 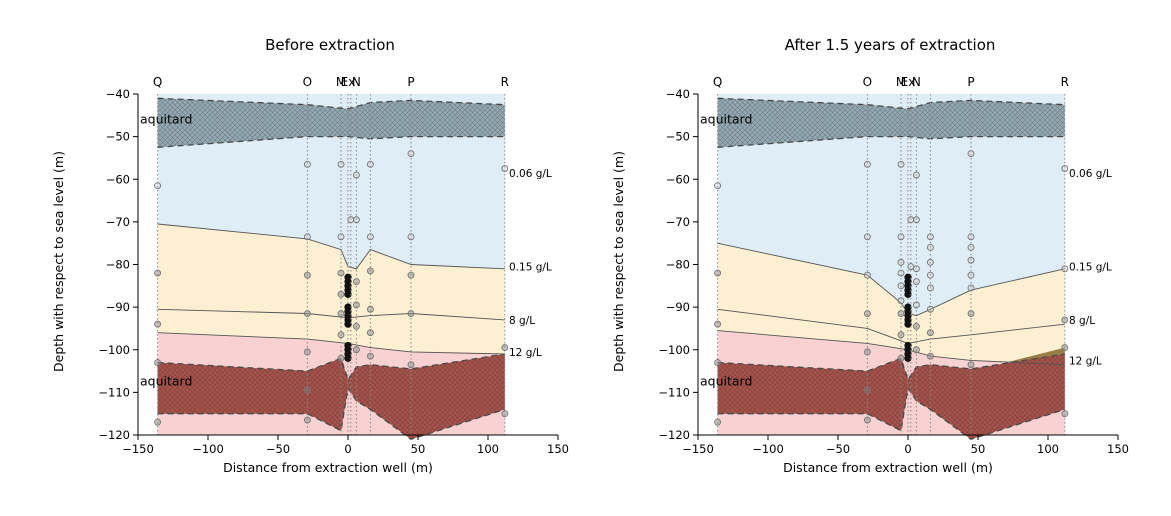 What do you see at coordinates (331, 367) in the screenshot?
I see `lower-aquitard-top-line` at bounding box center [331, 367].